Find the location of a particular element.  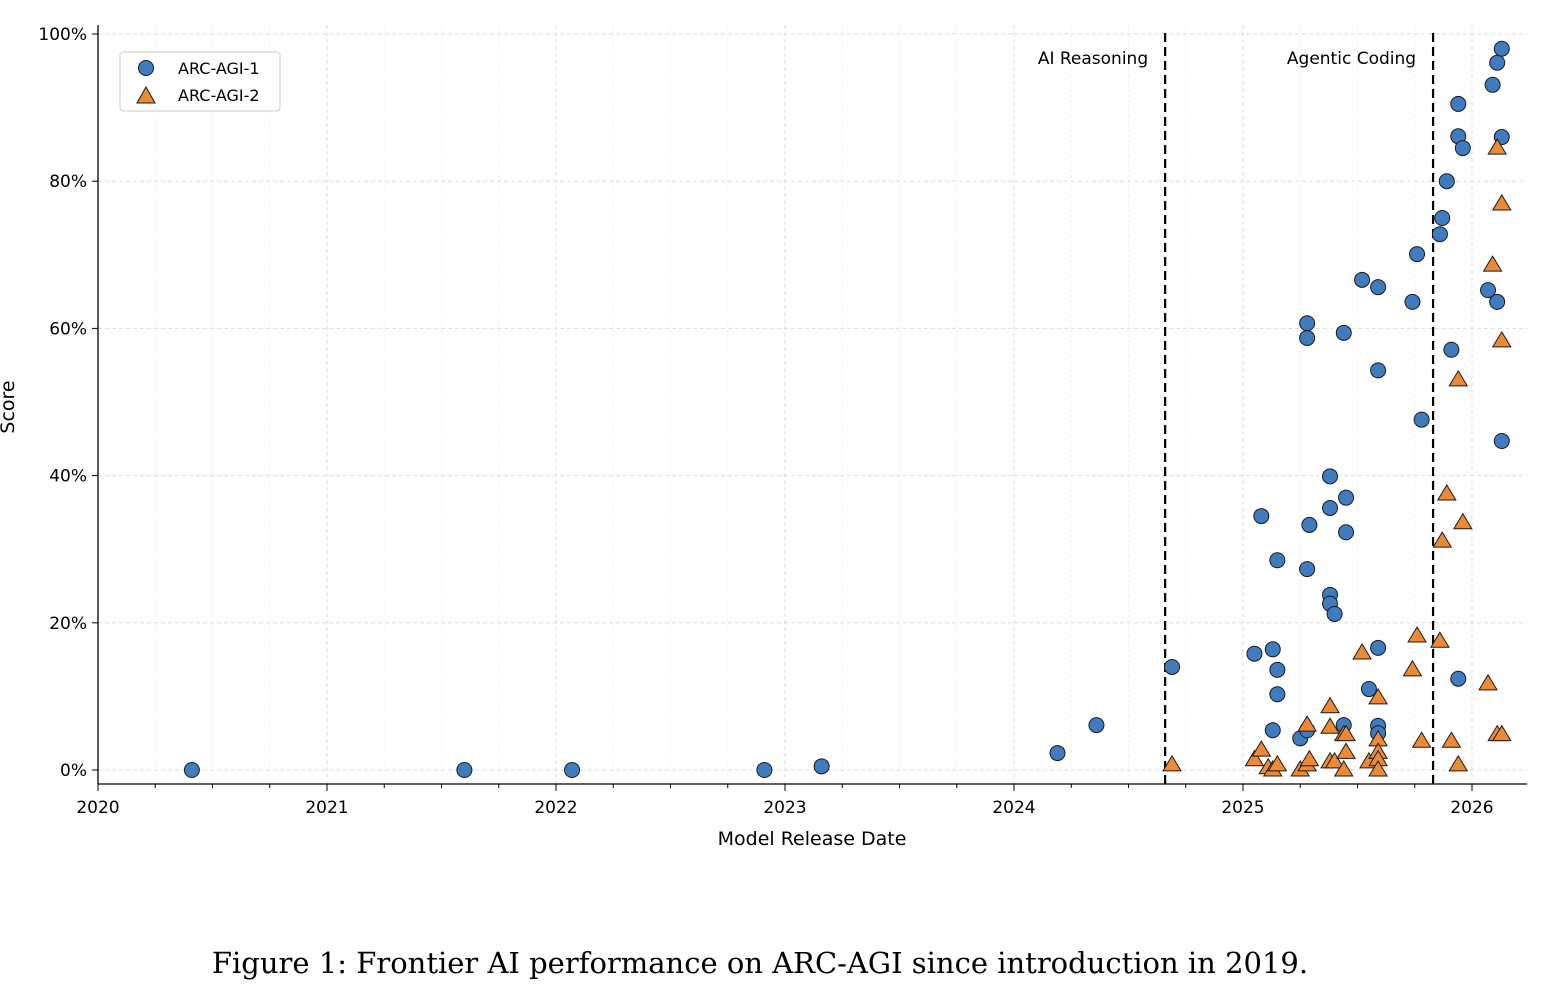

legend: ARC-AGI-1 ARC-AGI-2 is located at coordinates (200, 81).